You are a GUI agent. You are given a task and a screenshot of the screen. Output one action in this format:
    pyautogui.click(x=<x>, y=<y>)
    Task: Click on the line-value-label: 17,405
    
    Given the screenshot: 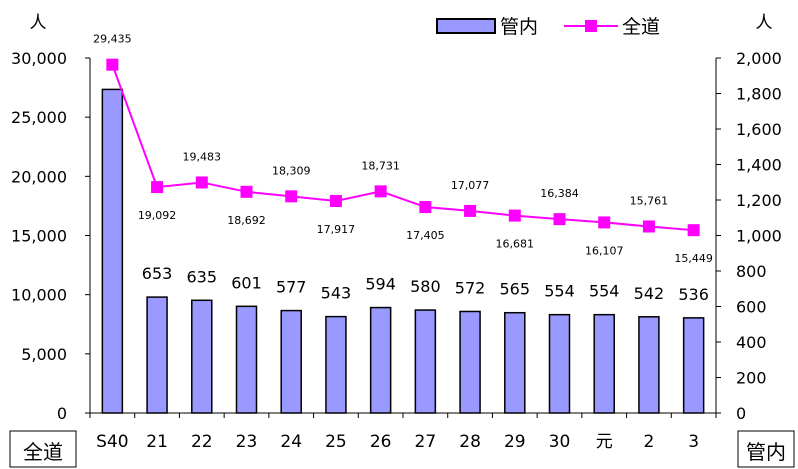 What is the action you would take?
    pyautogui.click(x=425, y=235)
    